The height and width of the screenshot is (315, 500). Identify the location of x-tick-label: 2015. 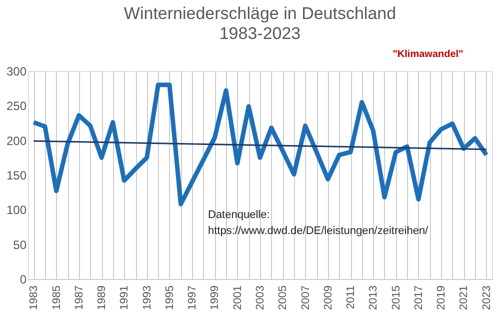
(396, 298).